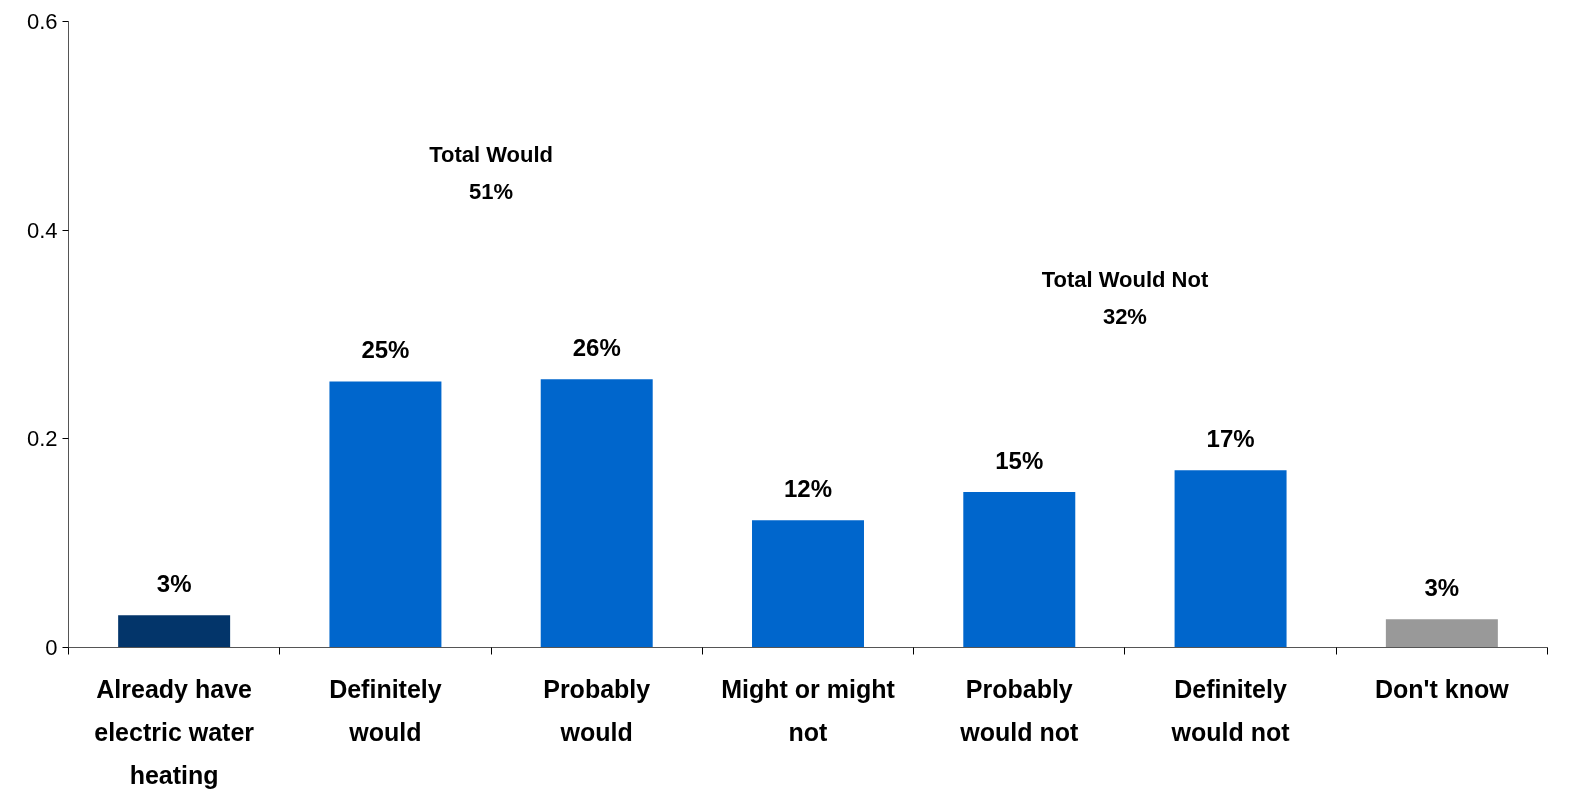 The width and height of the screenshot is (1577, 792). Describe the element at coordinates (174, 732) in the screenshot. I see `x-tick-label: Already have electric water heating` at that location.